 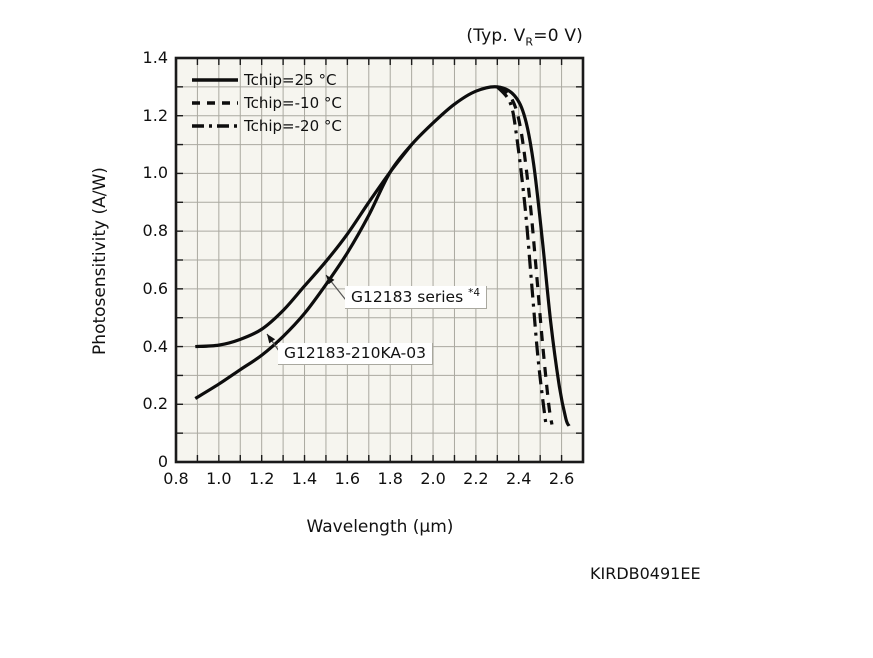 I want to click on x-axis-title: Wavelength (μm), so click(x=380, y=527).